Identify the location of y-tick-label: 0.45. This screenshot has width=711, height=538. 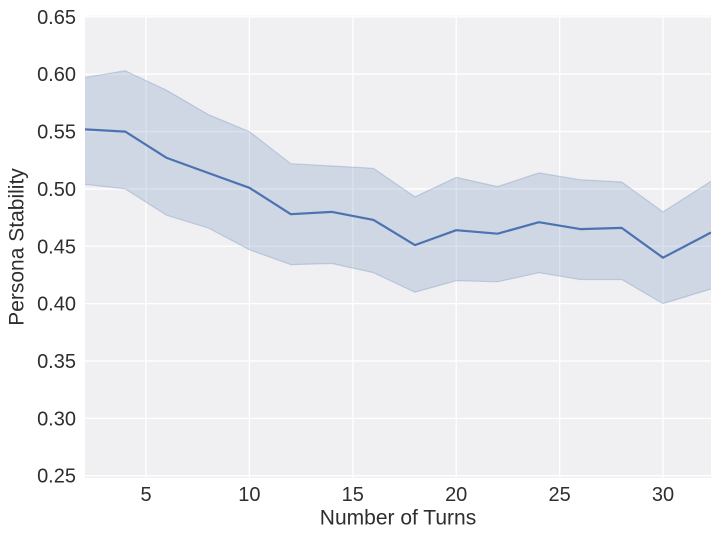
(56, 247).